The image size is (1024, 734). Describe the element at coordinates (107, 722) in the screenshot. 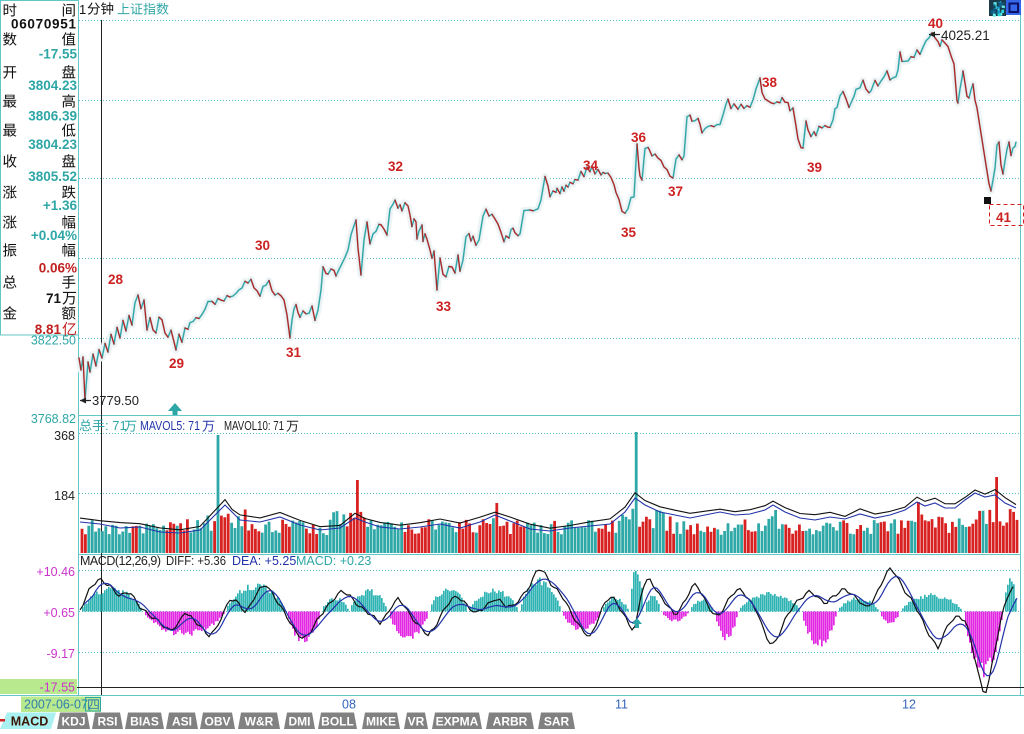

I see `svg-text: RSI` at that location.